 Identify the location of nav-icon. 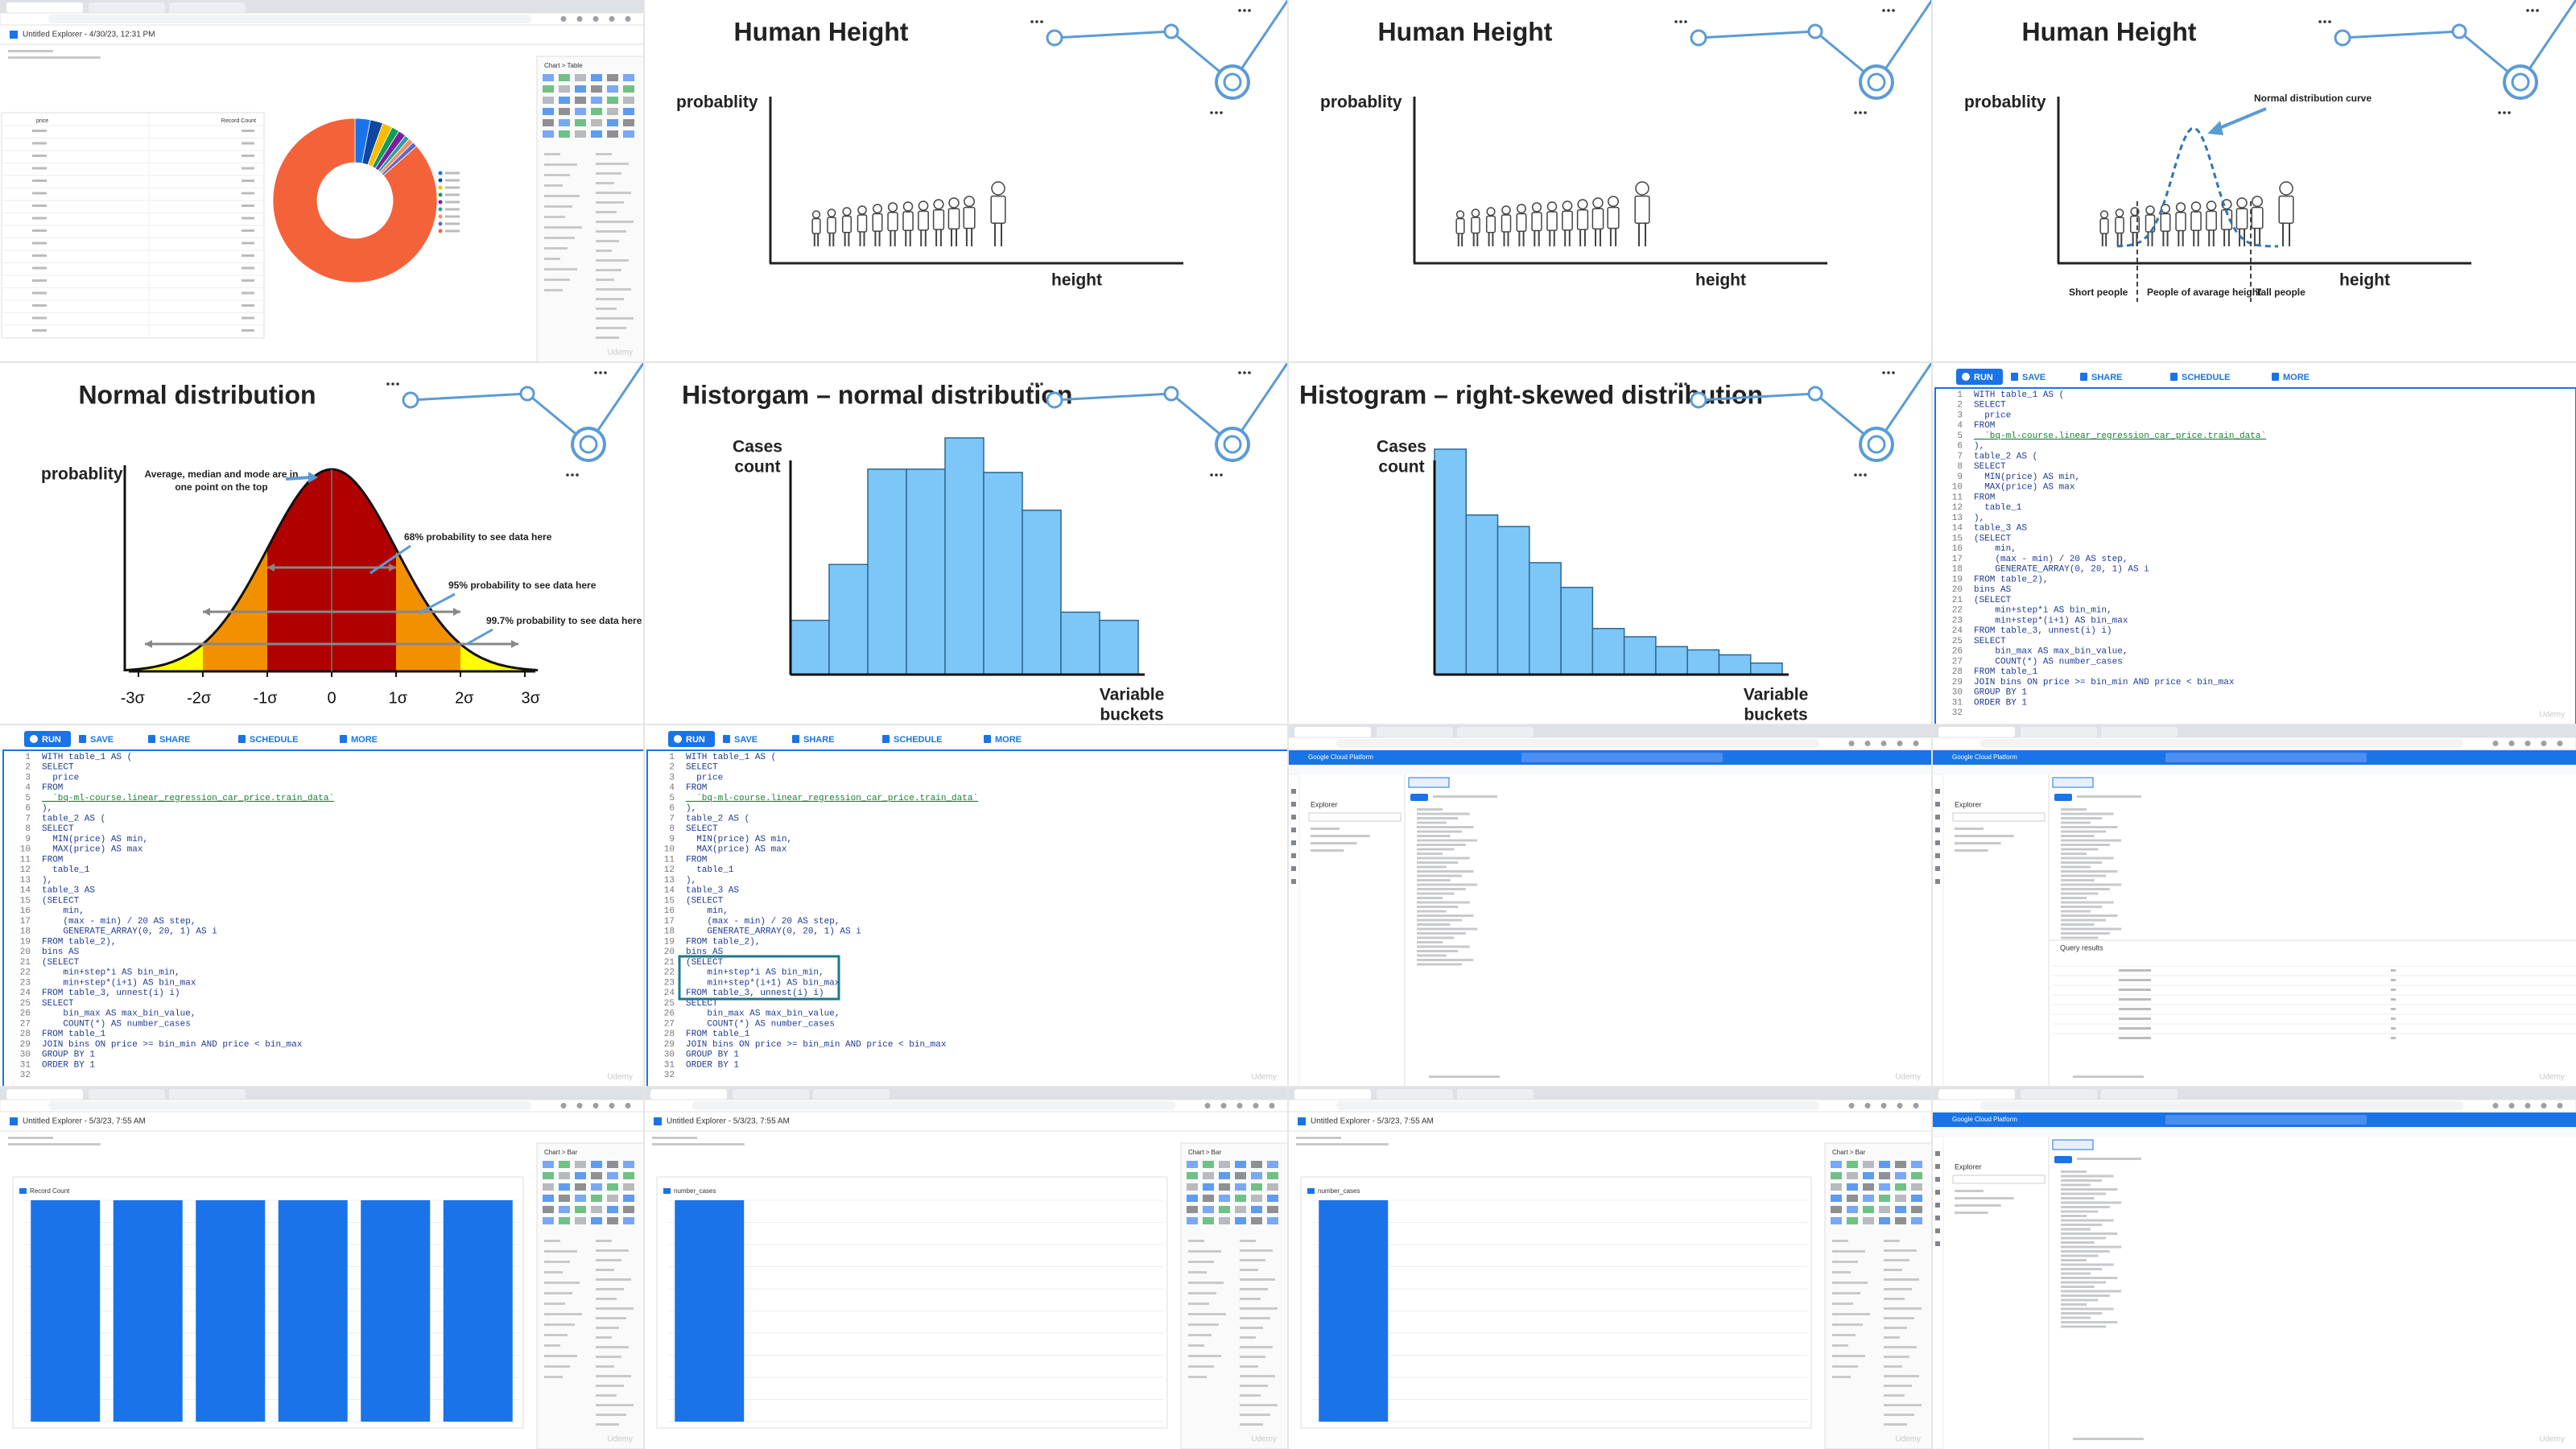
(1293, 791).